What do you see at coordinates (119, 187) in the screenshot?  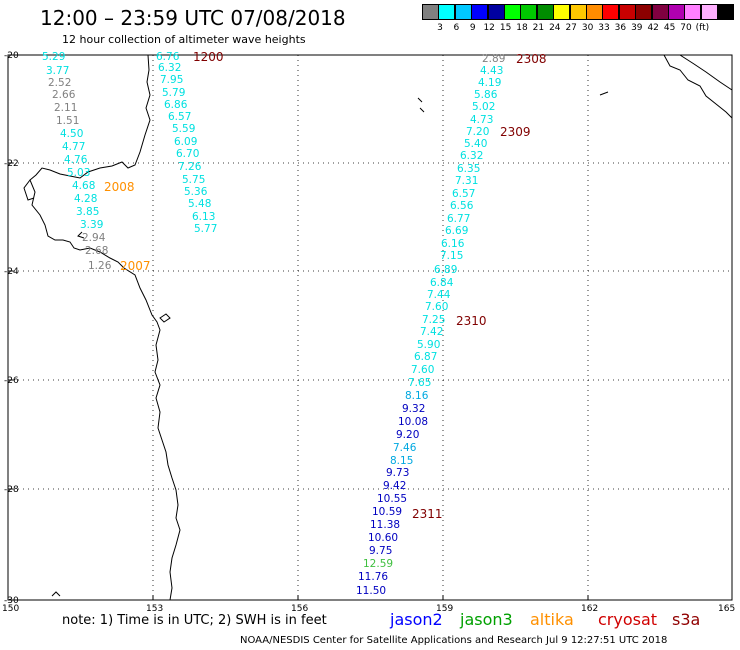 I see `pass-time-label: 2008` at bounding box center [119, 187].